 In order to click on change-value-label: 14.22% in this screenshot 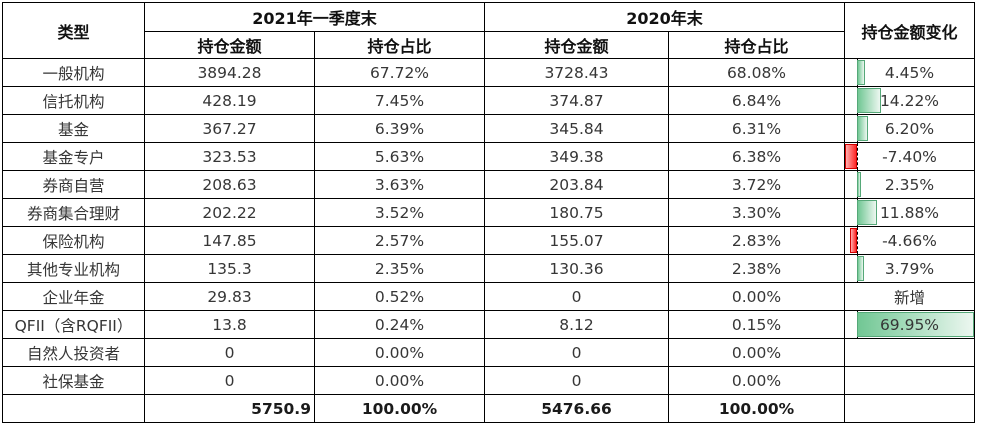, I will do `click(909, 100)`.